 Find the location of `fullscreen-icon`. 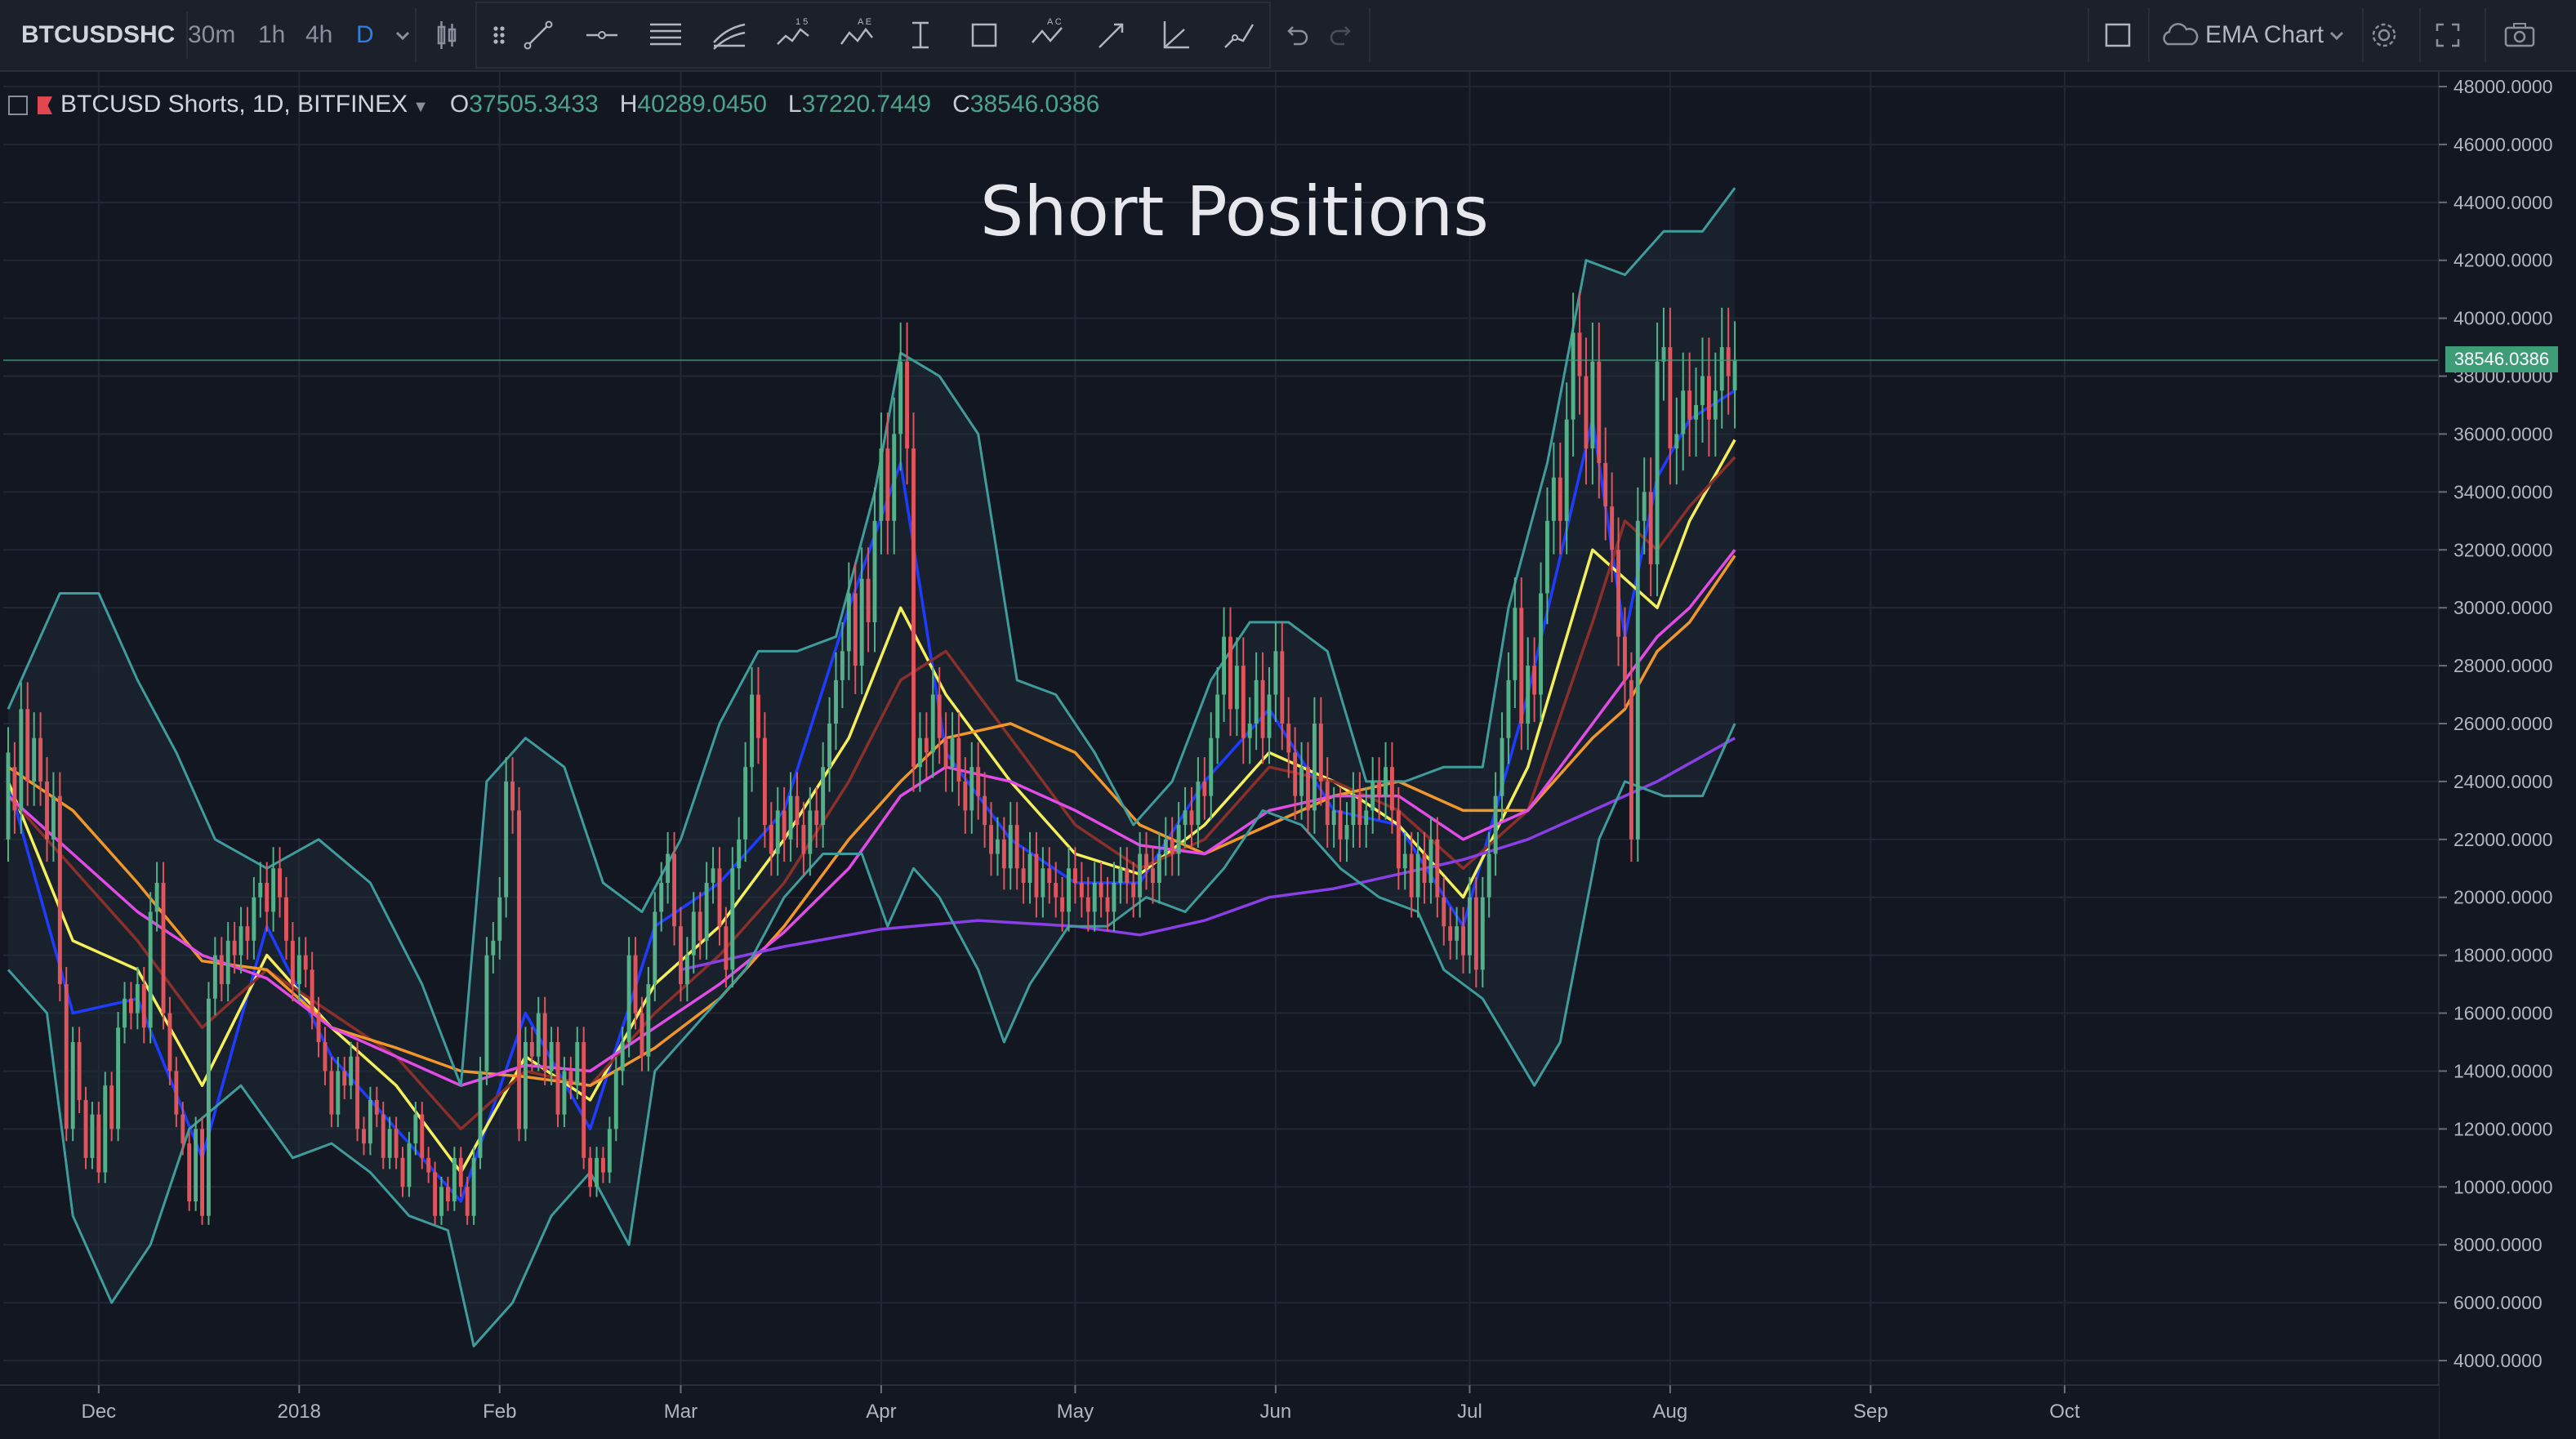

fullscreen-icon is located at coordinates (2448, 35).